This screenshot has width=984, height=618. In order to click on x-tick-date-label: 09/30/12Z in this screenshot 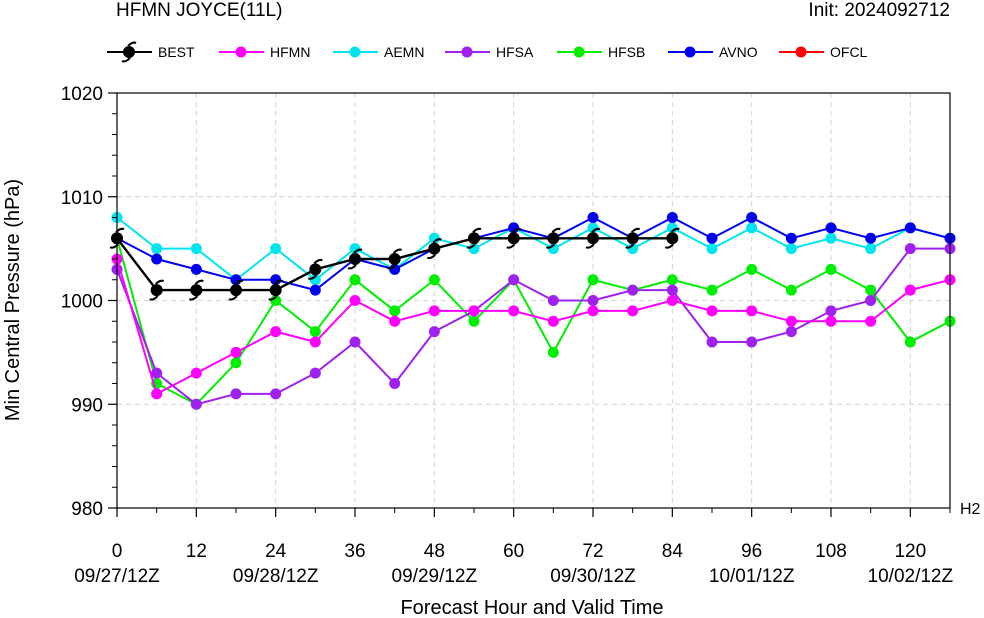, I will do `click(593, 576)`.